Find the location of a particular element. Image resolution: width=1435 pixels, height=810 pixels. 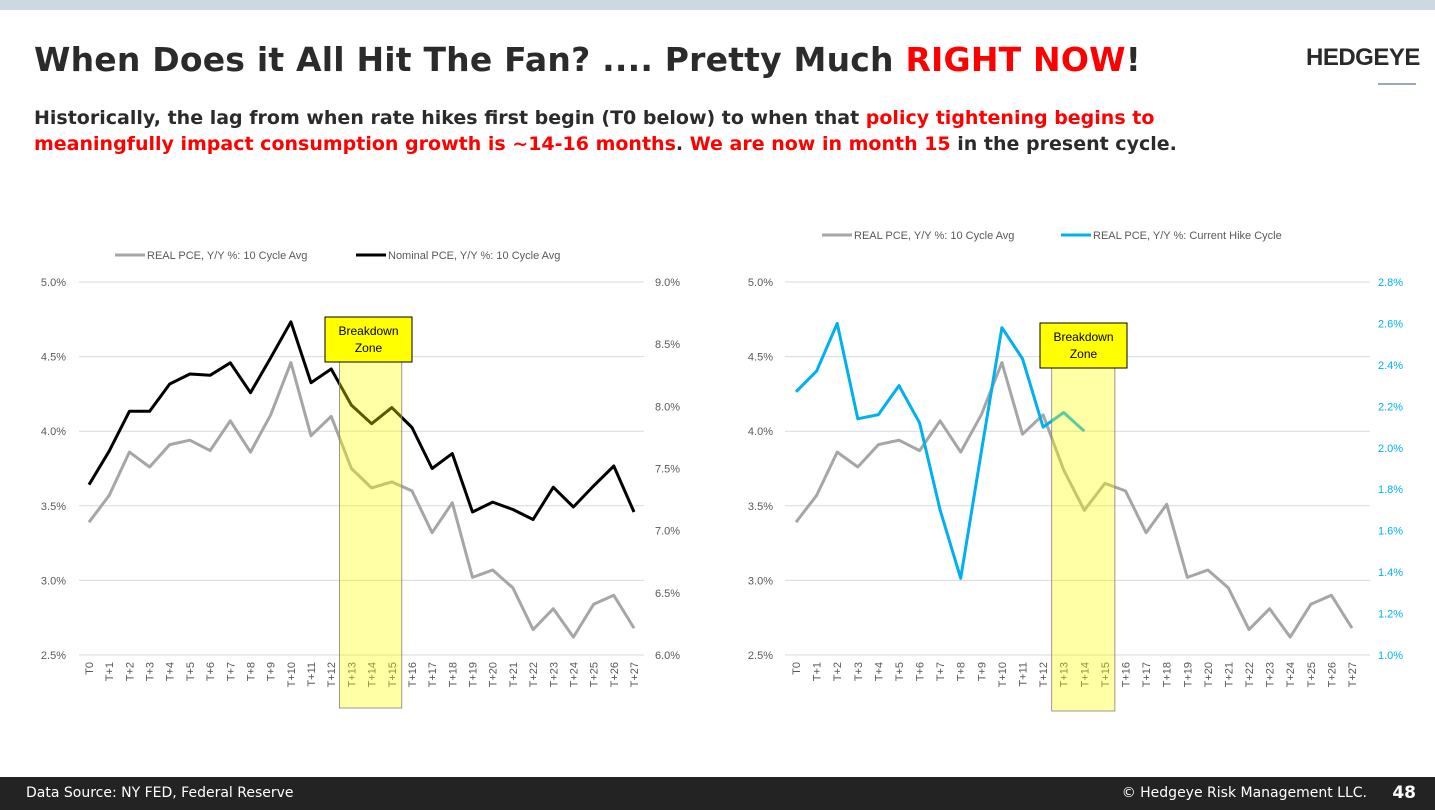

legend-label: REAL PCE, Y/Y %: Current Hike Cycle is located at coordinates (1187, 236).